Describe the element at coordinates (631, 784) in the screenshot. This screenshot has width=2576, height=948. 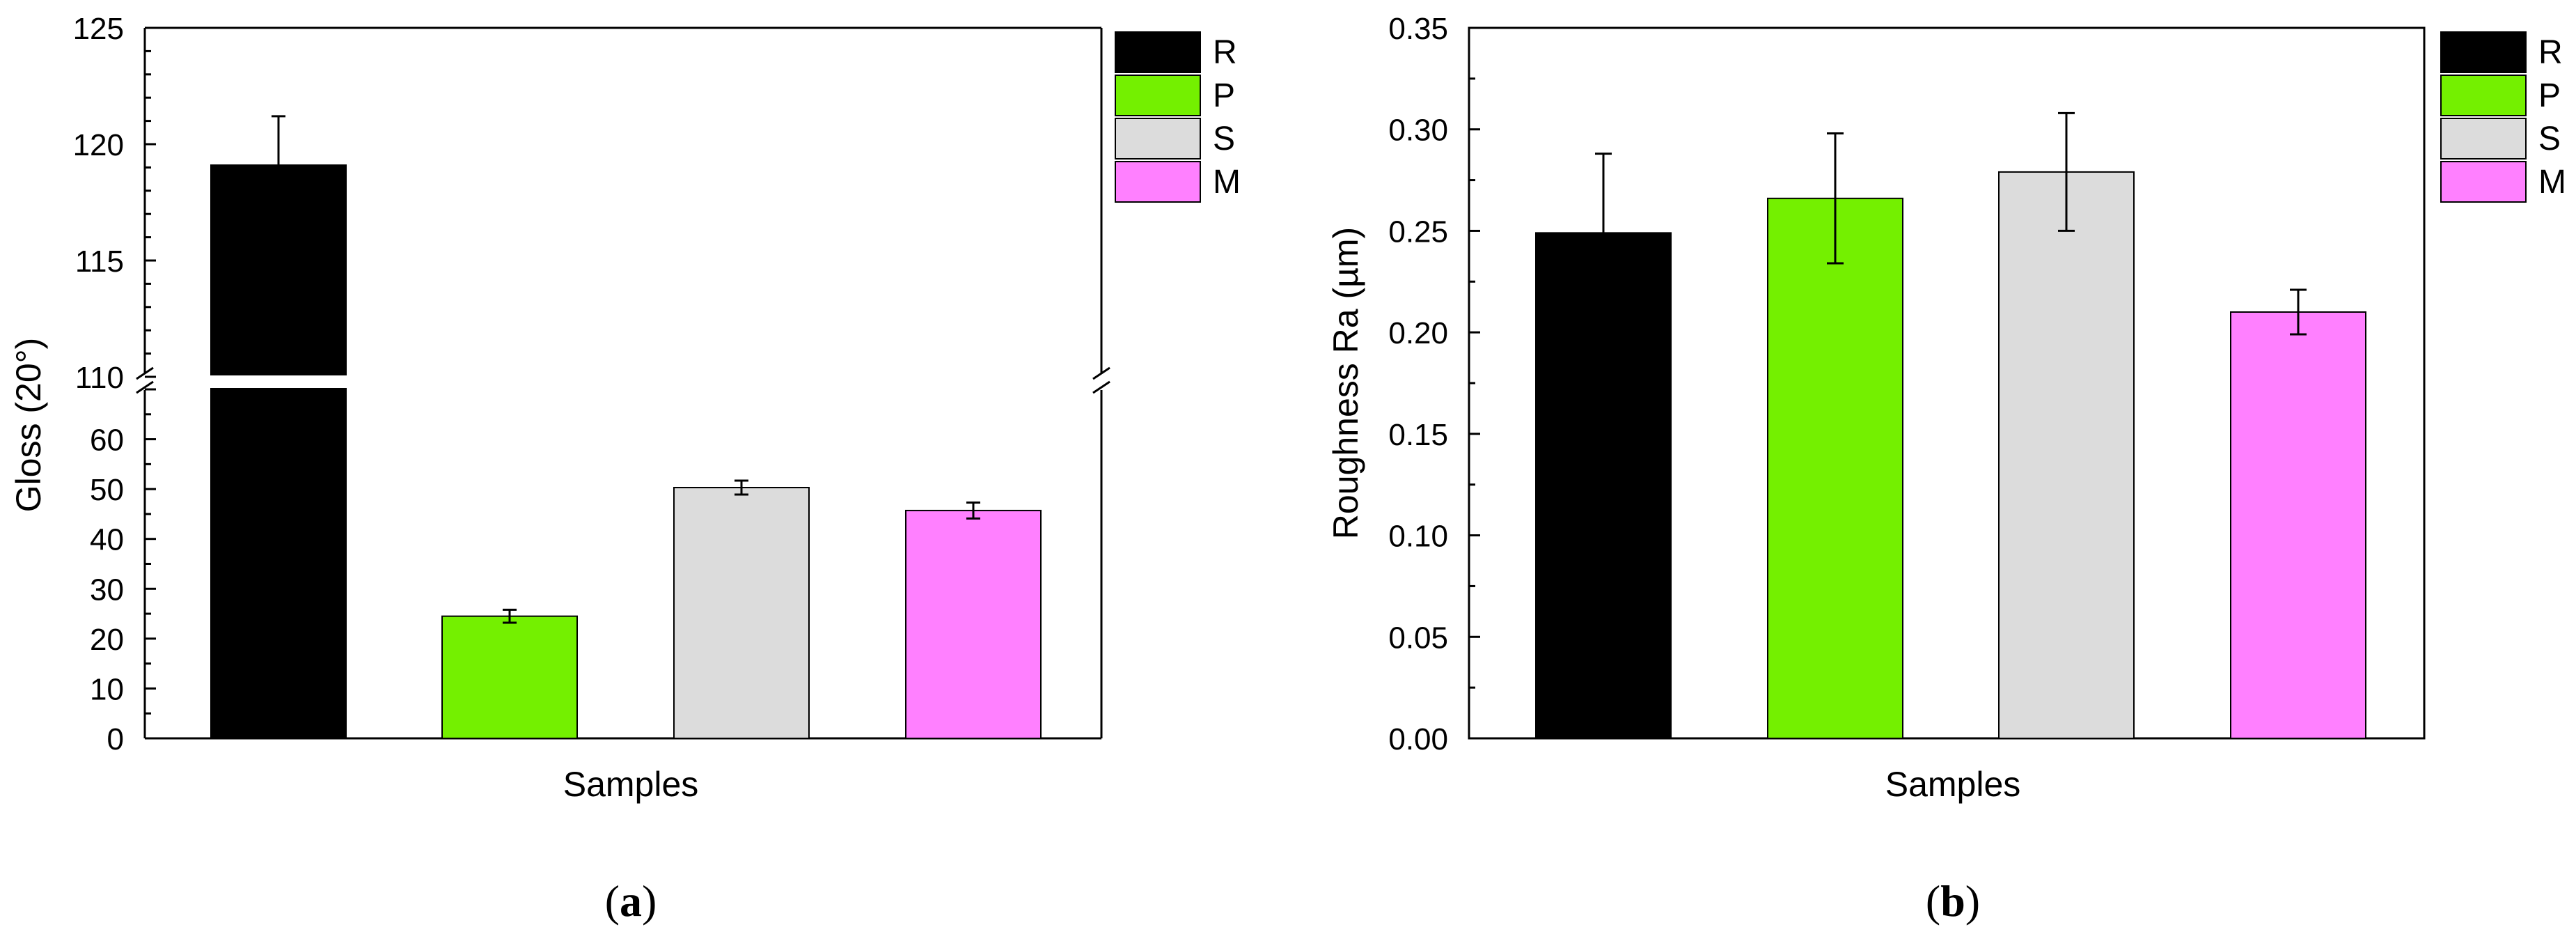
I see `panel-a-xlabel: Samples` at that location.